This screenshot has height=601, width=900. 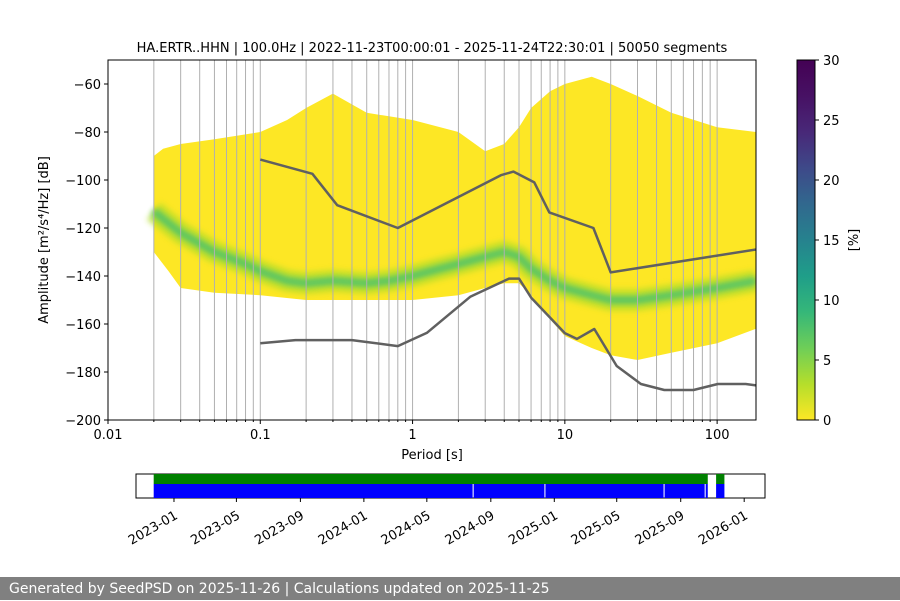 I want to click on timeline-tick-label: 2025-09, so click(x=660, y=528).